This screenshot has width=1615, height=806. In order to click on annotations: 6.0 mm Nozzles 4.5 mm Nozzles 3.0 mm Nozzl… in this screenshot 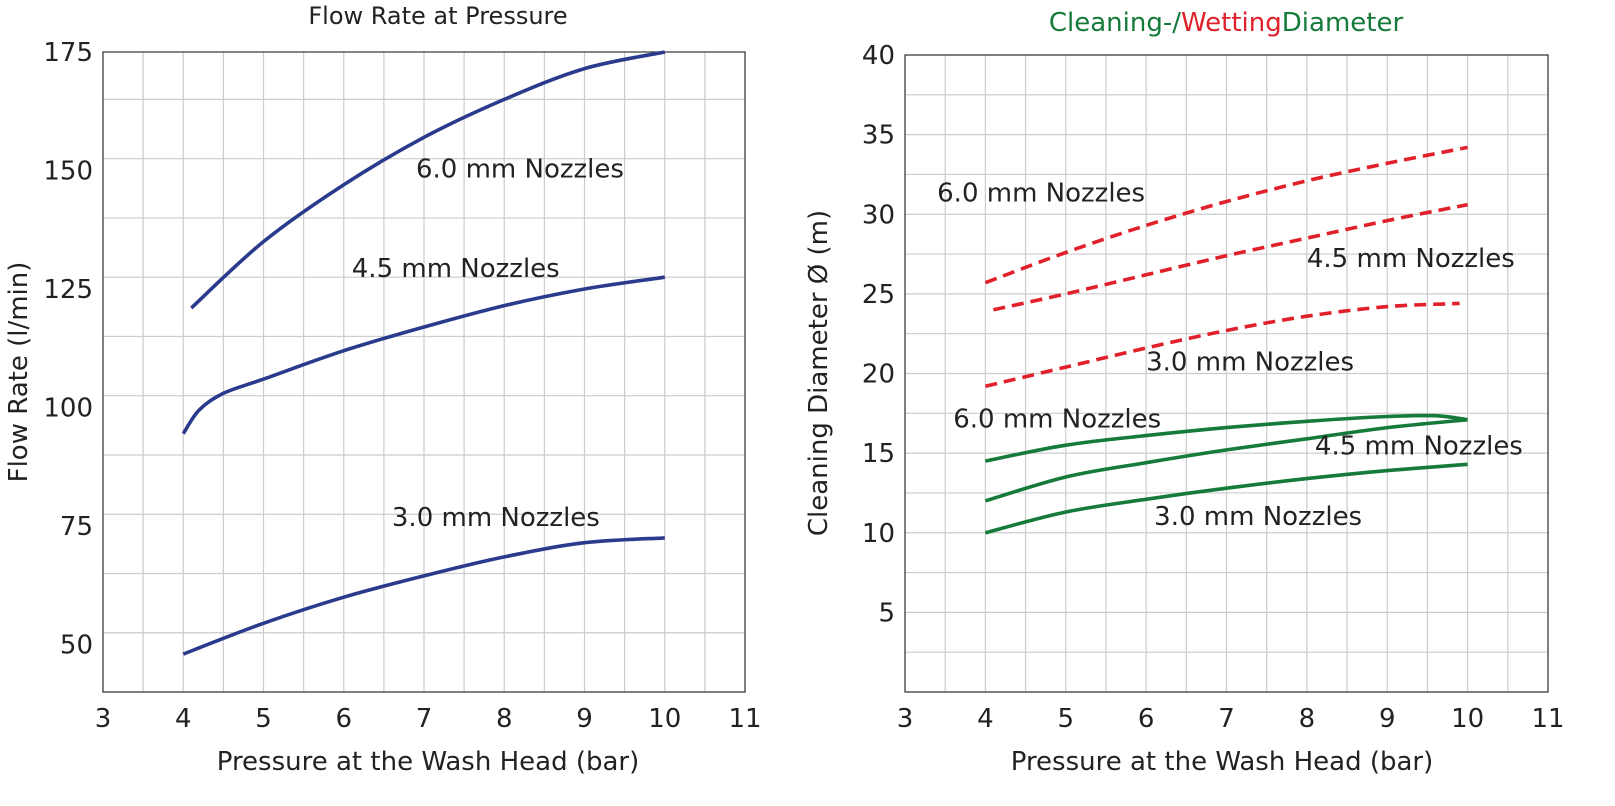, I will do `click(488, 344)`.